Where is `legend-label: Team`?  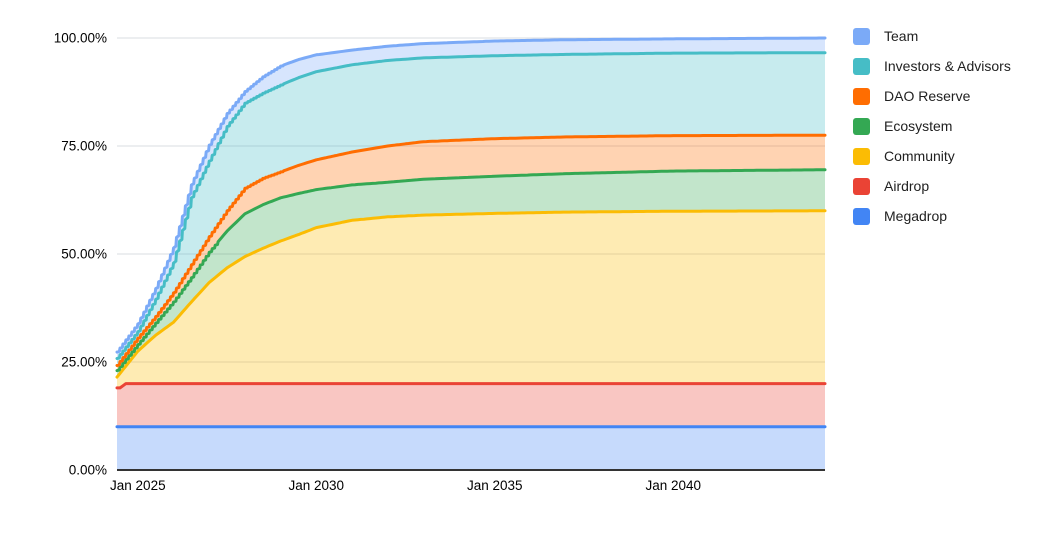 legend-label: Team is located at coordinates (901, 36).